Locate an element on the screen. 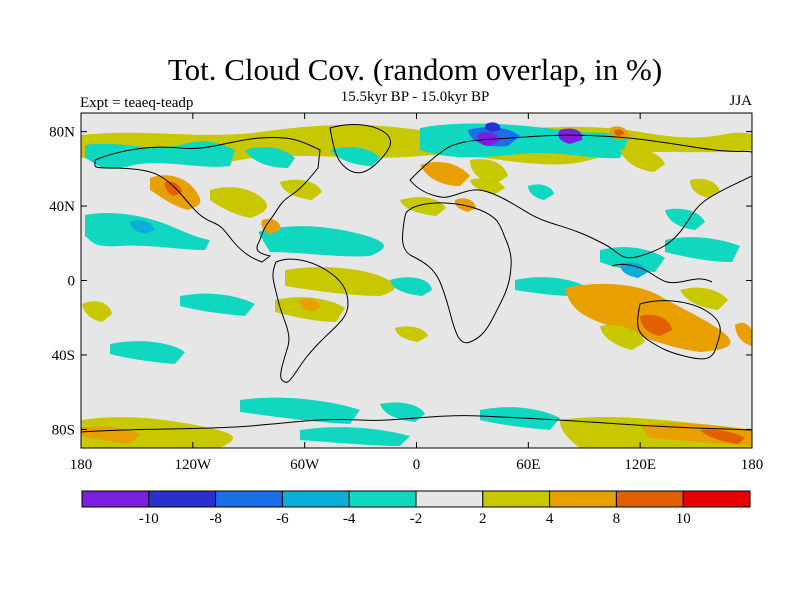 The image size is (800, 600). coastline-south-america is located at coordinates (310, 320).